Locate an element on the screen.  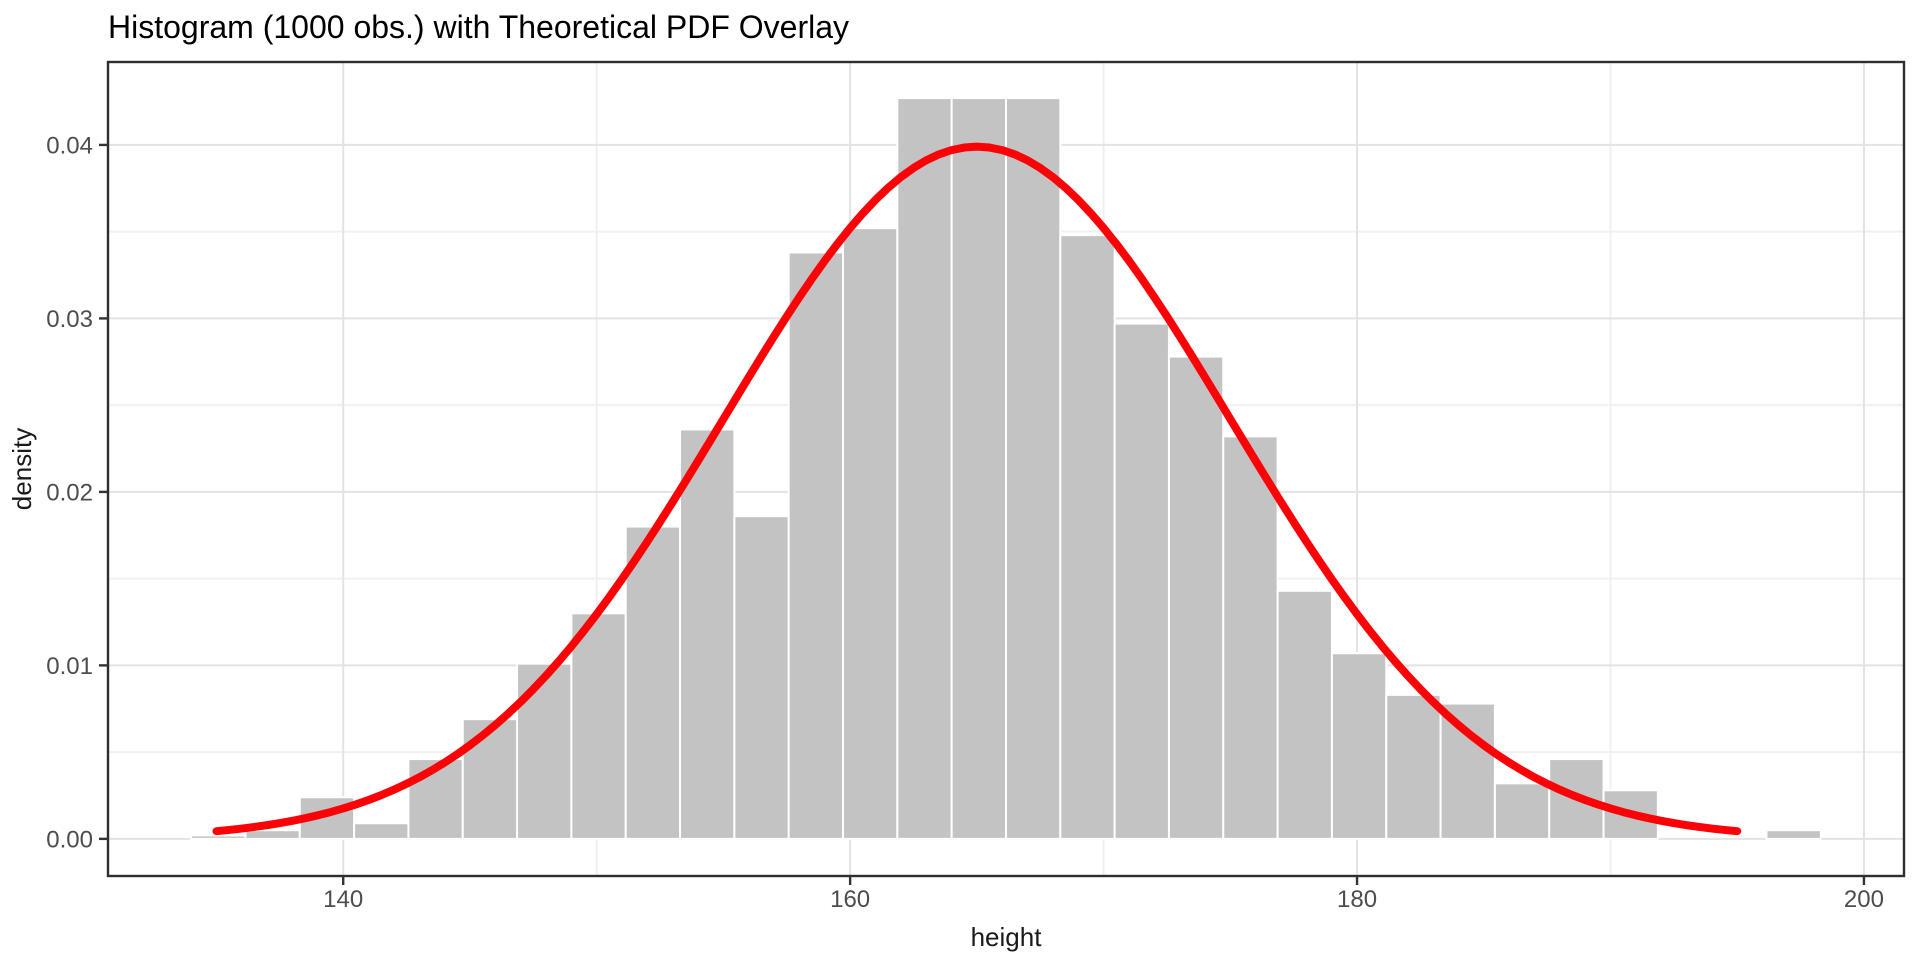
x-tick-label: 200 is located at coordinates (1864, 899).